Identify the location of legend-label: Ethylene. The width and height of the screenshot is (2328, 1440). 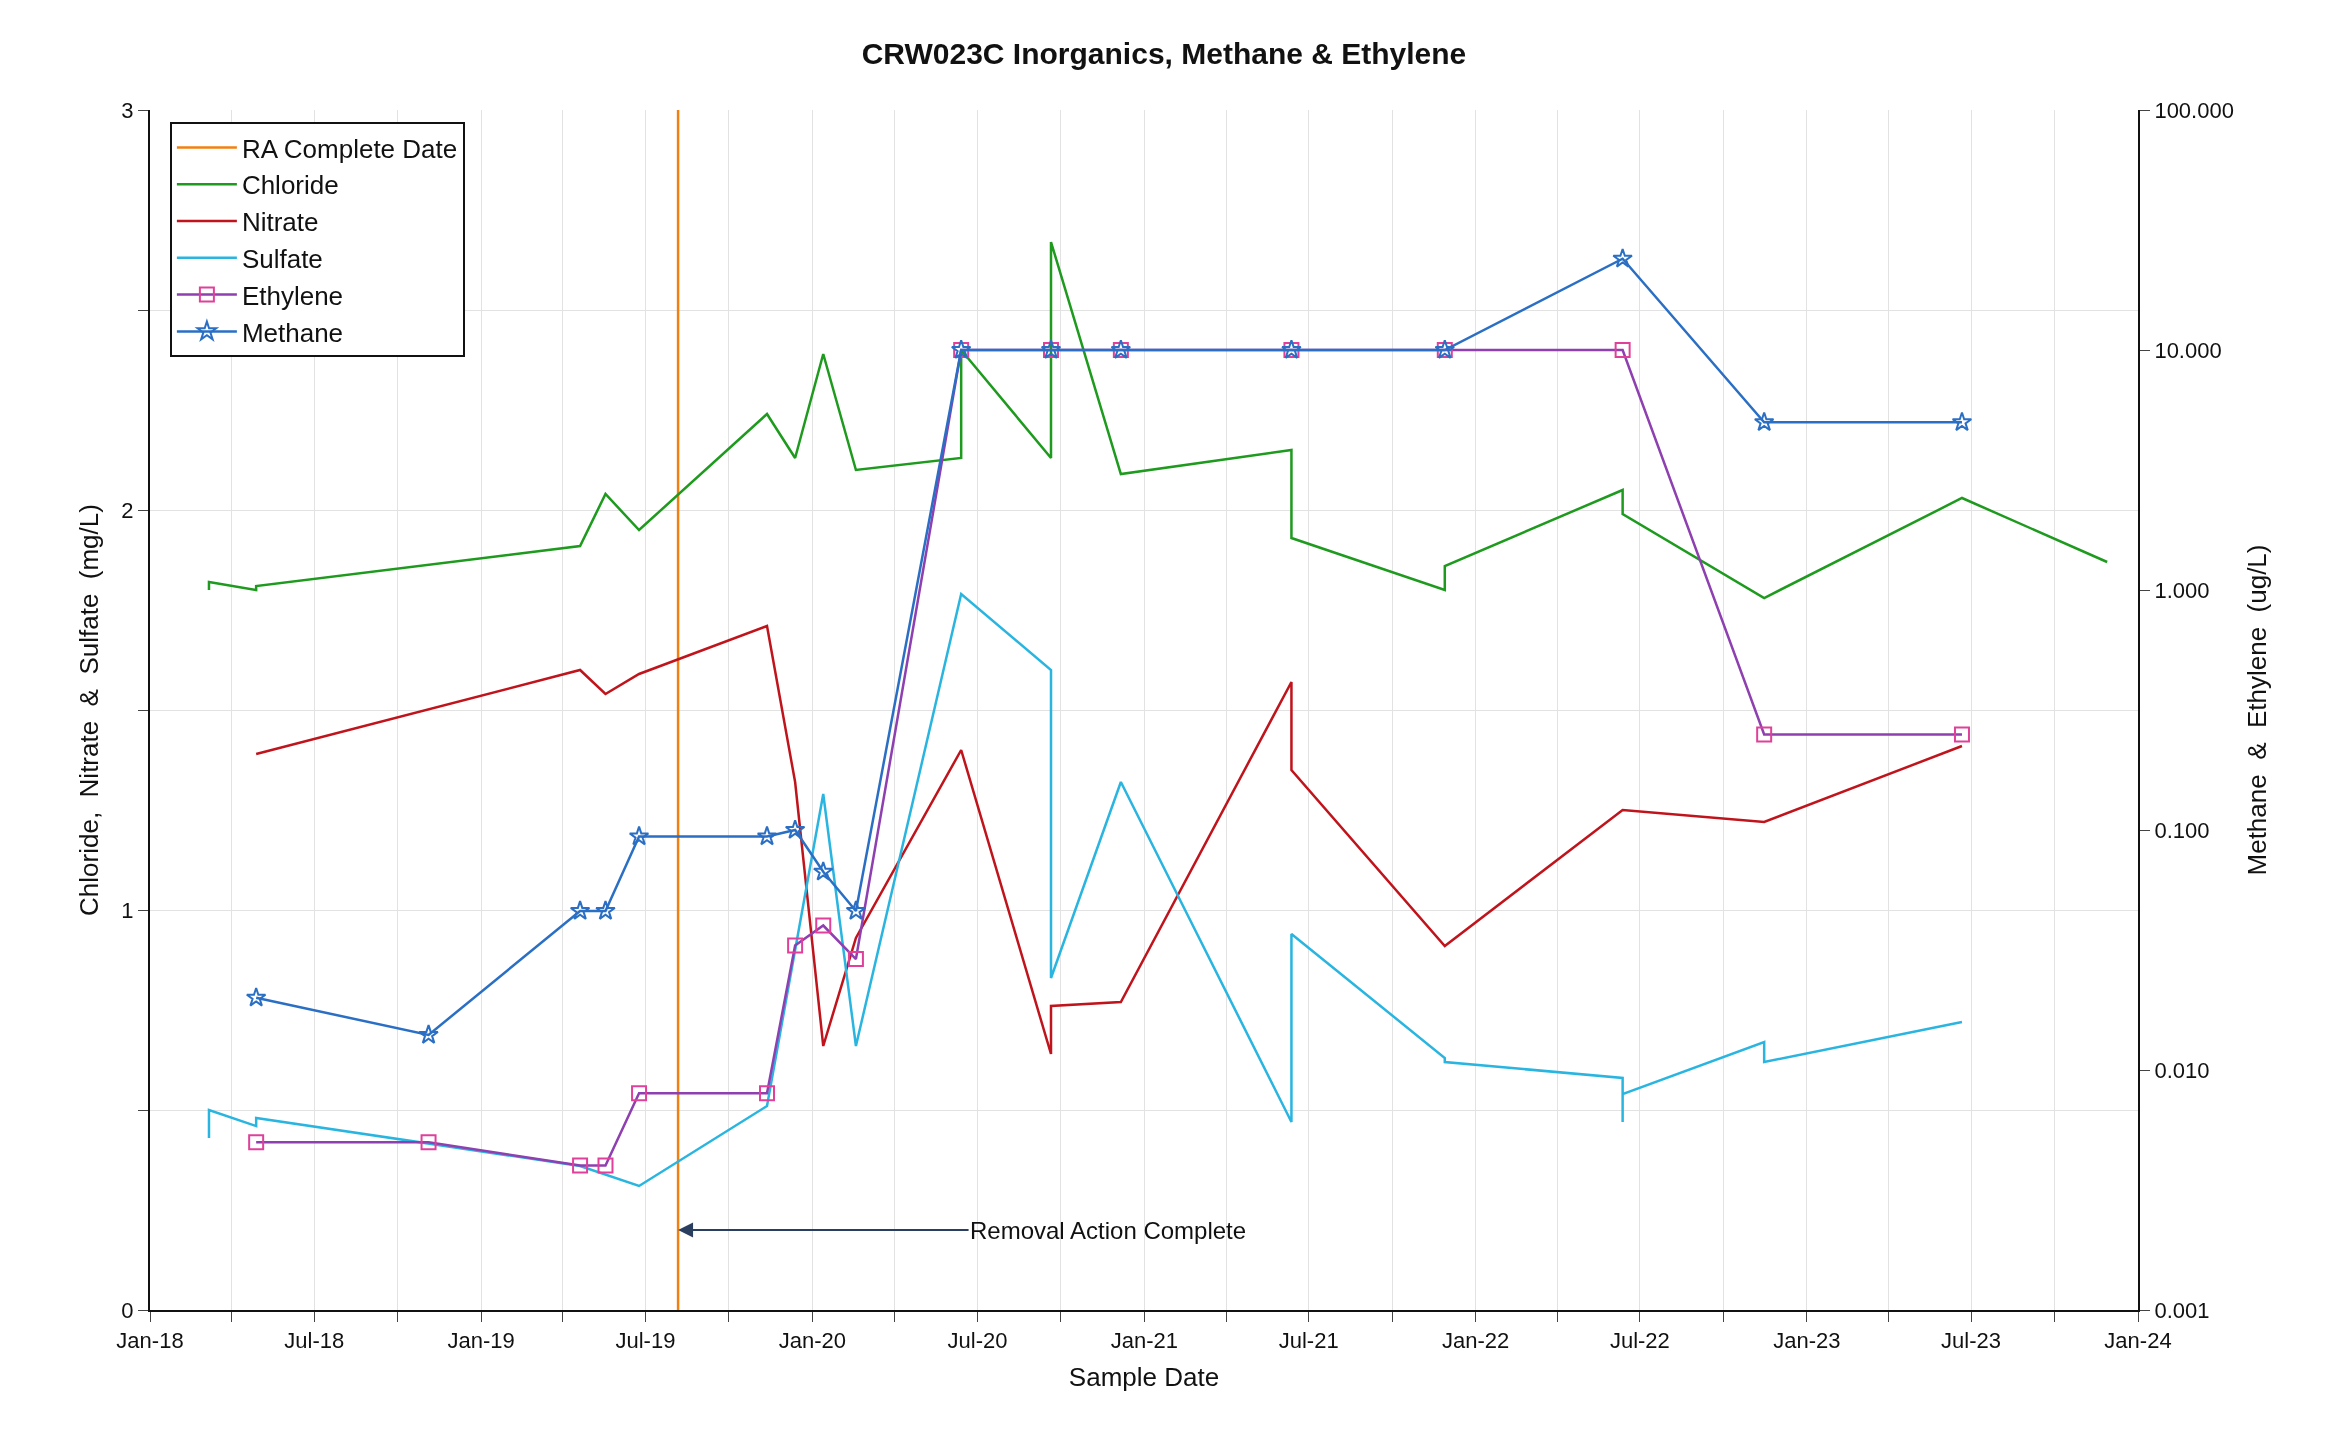
(292, 295).